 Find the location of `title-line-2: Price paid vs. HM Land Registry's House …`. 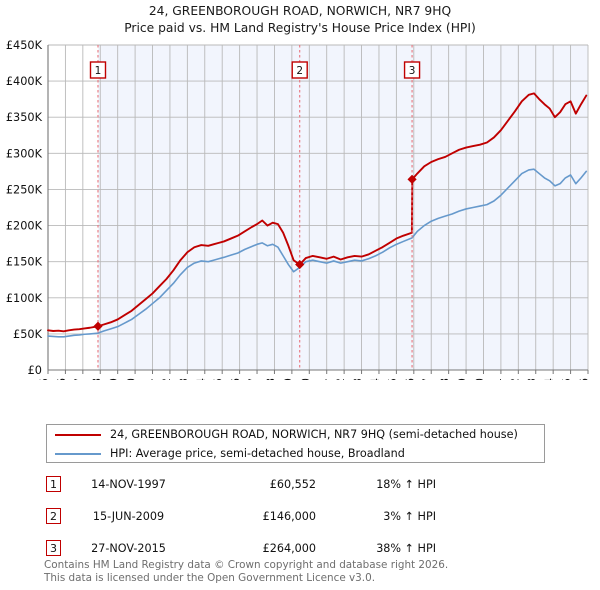

title-line-2: Price paid vs. HM Land Registry's House … is located at coordinates (300, 28).